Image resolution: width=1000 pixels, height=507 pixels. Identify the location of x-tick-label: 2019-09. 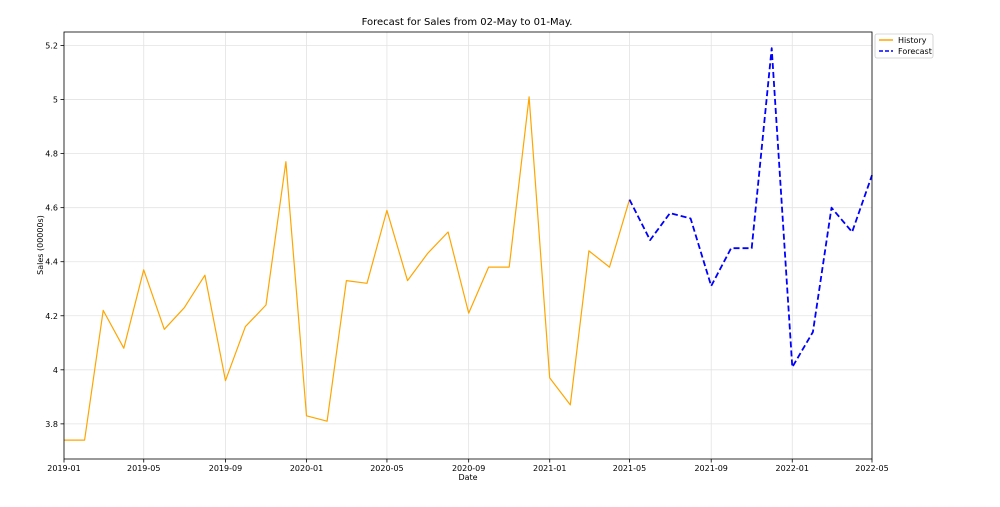
(225, 468).